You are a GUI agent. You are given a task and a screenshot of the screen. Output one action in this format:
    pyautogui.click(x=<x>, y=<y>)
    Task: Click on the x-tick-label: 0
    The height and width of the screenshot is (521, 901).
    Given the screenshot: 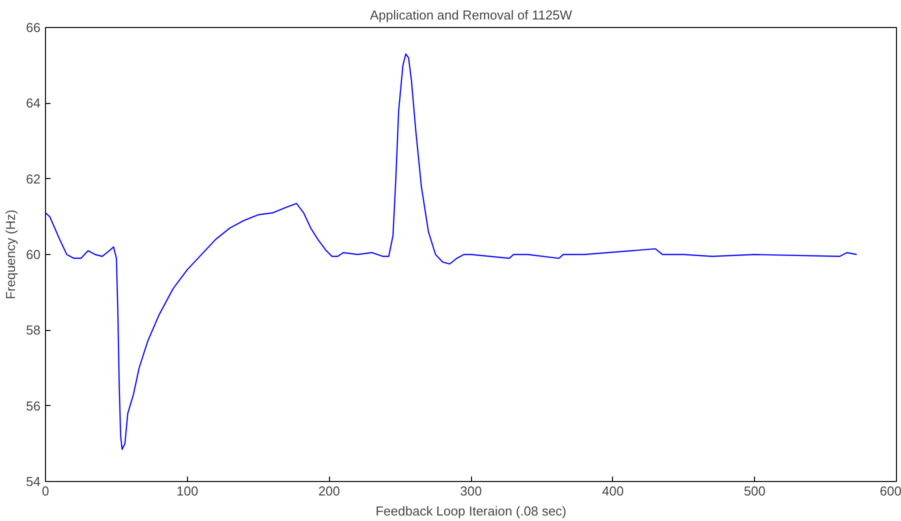 What is the action you would take?
    pyautogui.click(x=46, y=491)
    